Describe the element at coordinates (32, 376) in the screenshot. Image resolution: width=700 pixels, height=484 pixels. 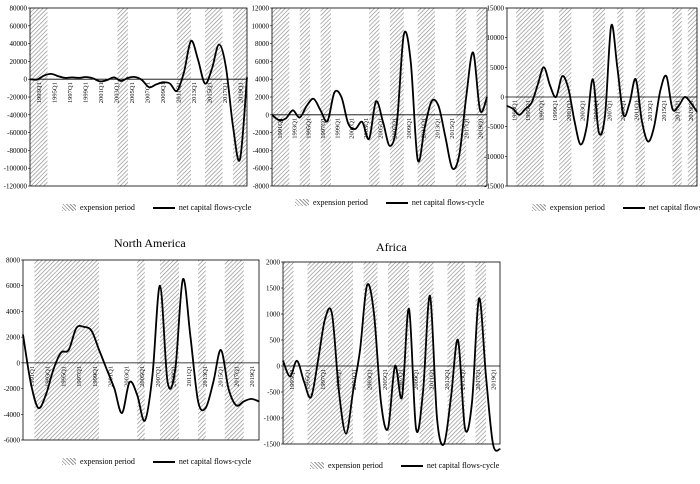
I see `x-tick-label: 1991Q1` at that location.